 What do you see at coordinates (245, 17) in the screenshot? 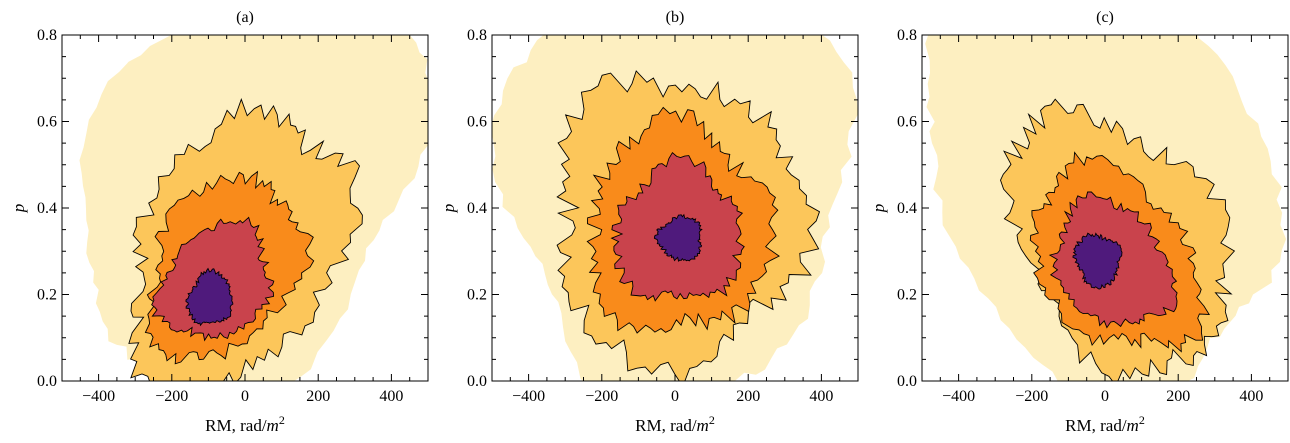
I see `panel-title: (a)` at bounding box center [245, 17].